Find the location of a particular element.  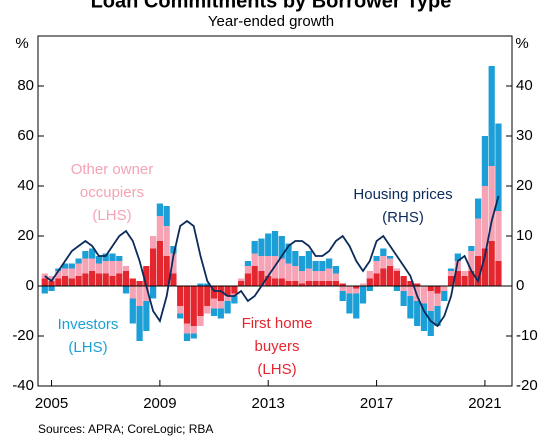

y2-tick-label: 40 is located at coordinates (524, 85).